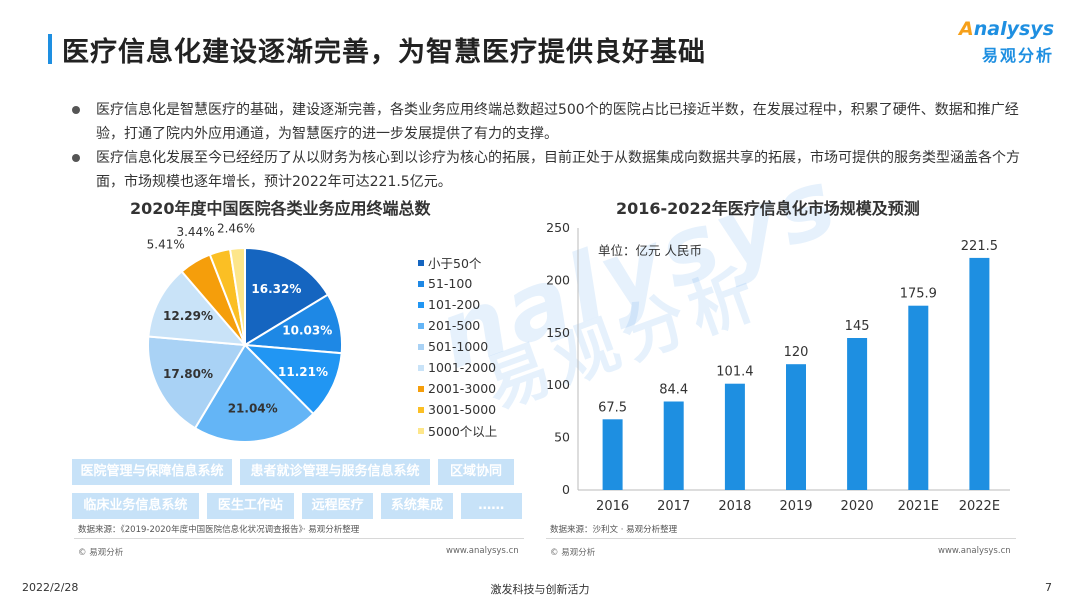 This screenshot has width=1080, height=608. I want to click on unit-label: 单位：亿元 人民币, so click(650, 250).